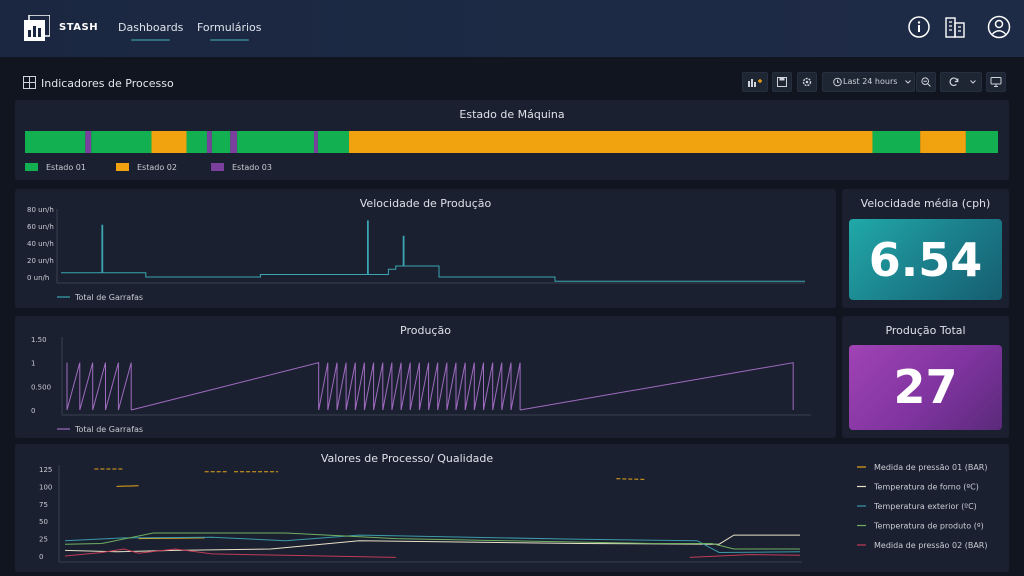 This screenshot has height=576, width=1024. What do you see at coordinates (925, 330) in the screenshot?
I see `total-production-title: Produção Total` at bounding box center [925, 330].